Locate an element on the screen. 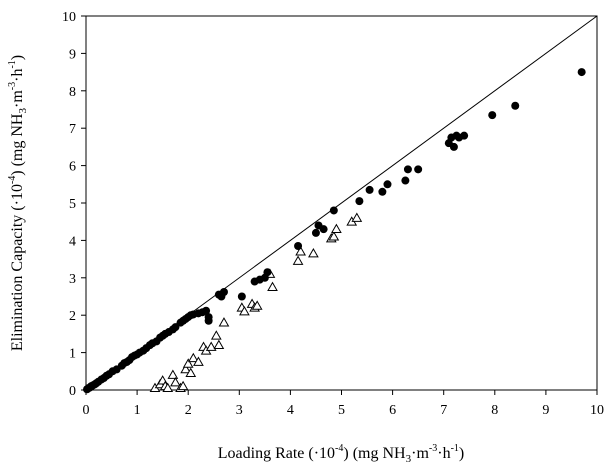  y-tick-label: 10 is located at coordinates (69, 17).